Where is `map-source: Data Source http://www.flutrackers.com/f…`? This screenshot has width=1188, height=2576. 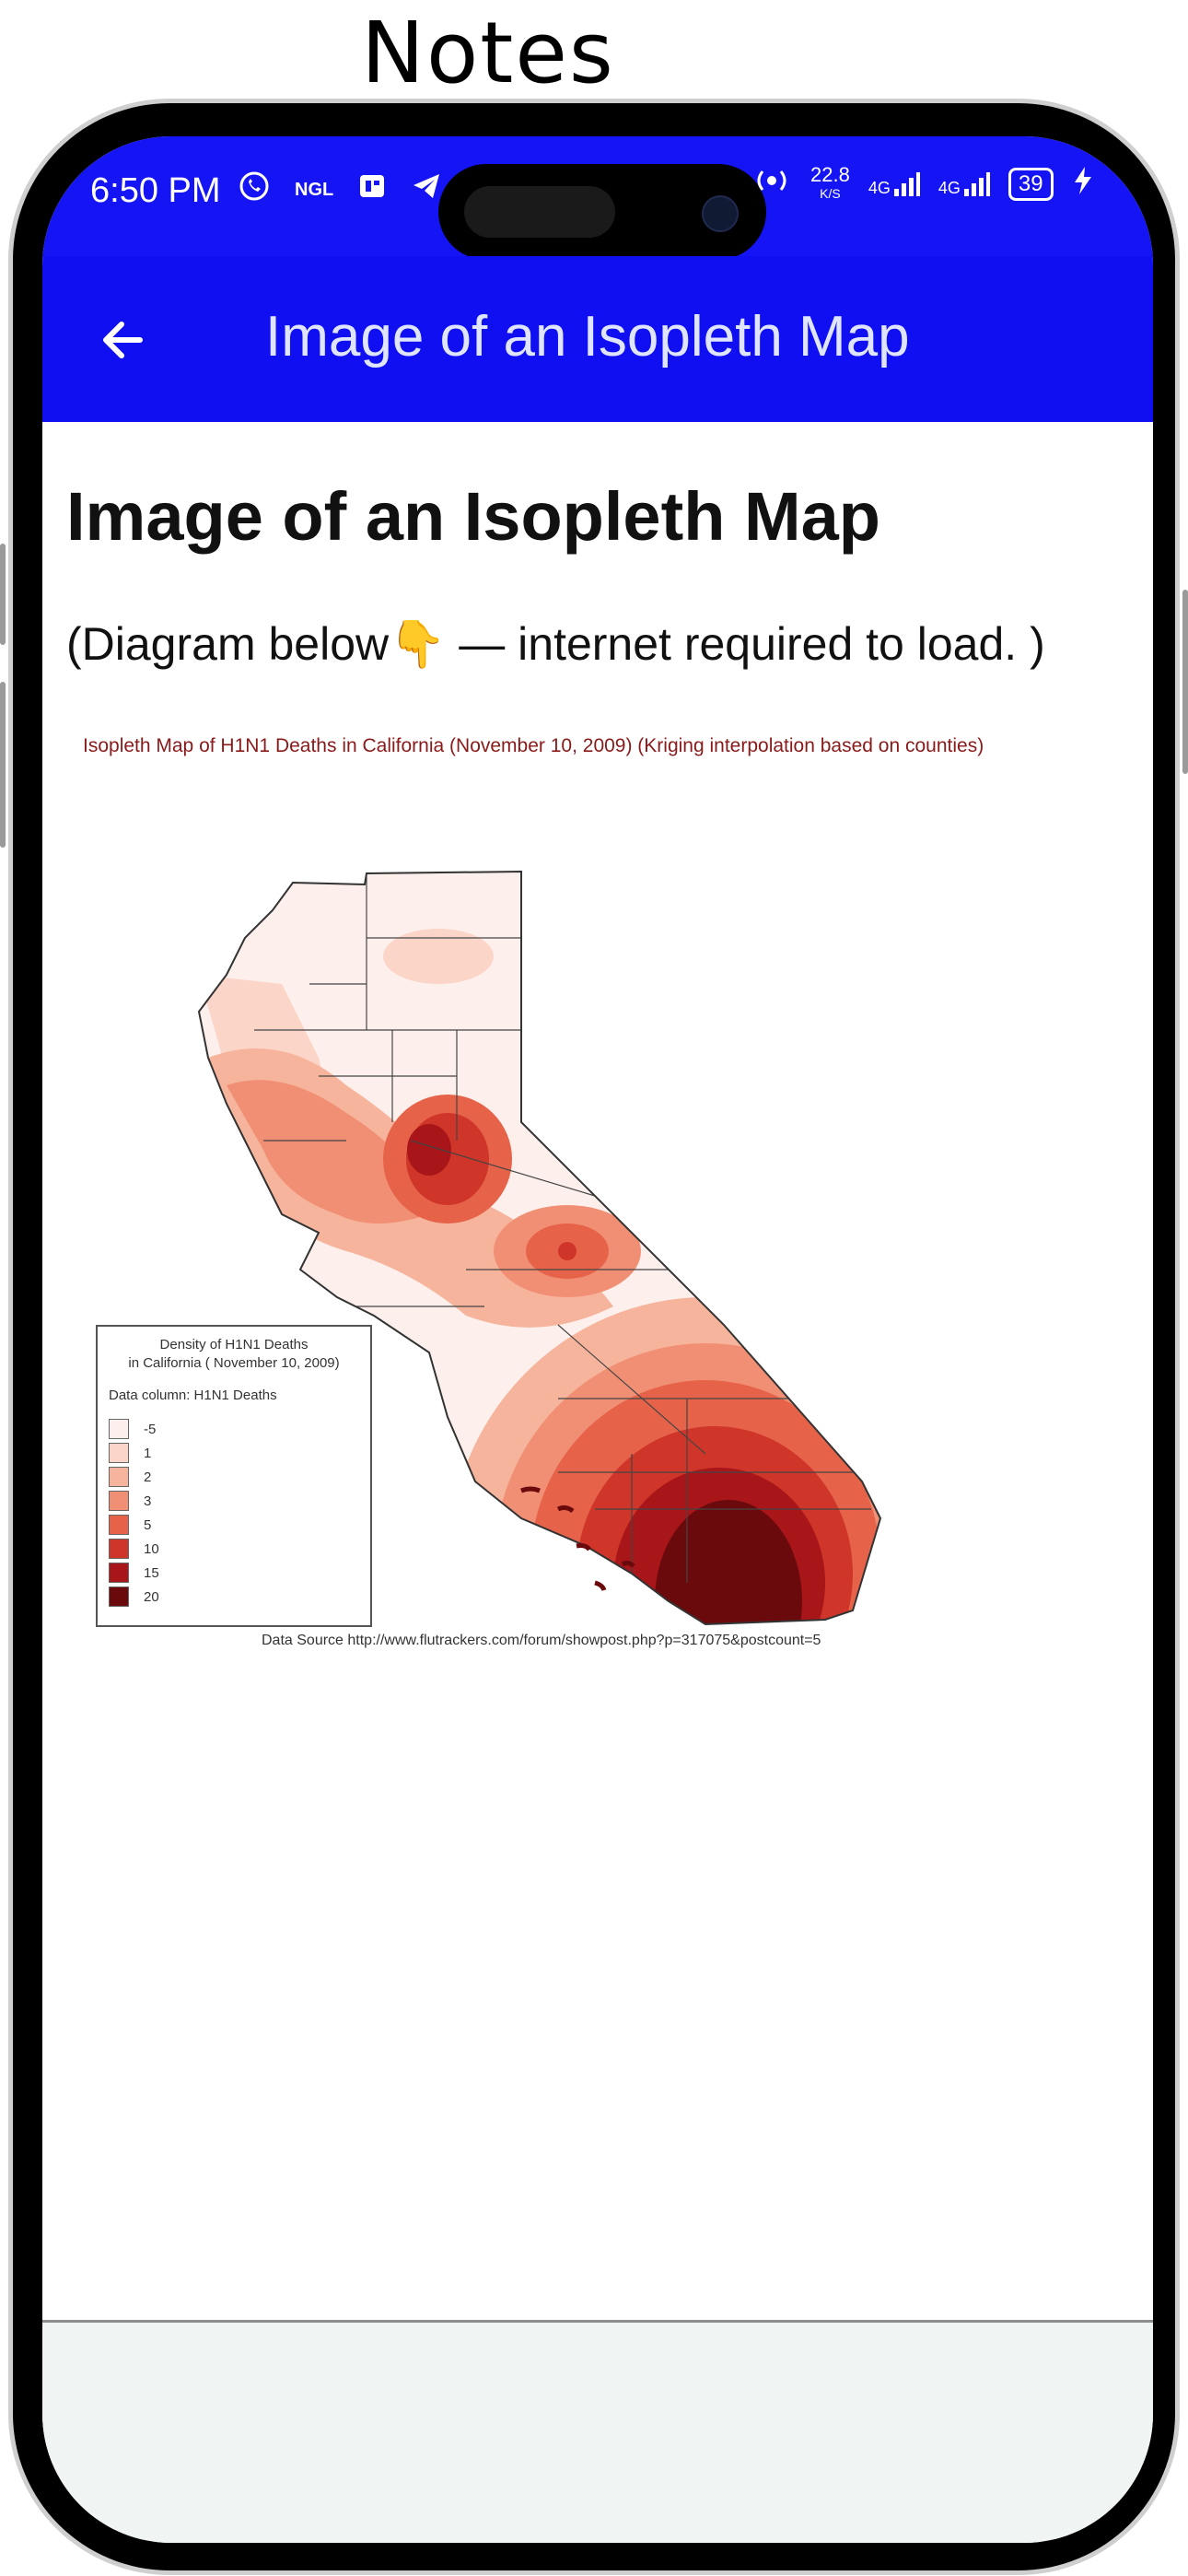
map-source: Data Source http://www.flutrackers.com/f… is located at coordinates (541, 1640).